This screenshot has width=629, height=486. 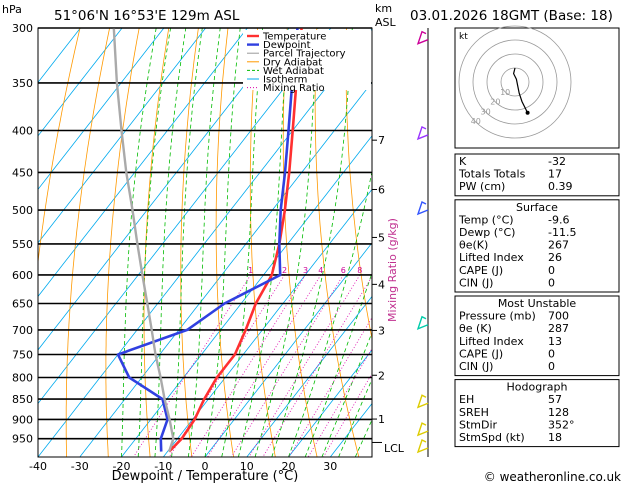 What do you see at coordinates (555, 257) in the screenshot?
I see `stats-value: 26` at bounding box center [555, 257].